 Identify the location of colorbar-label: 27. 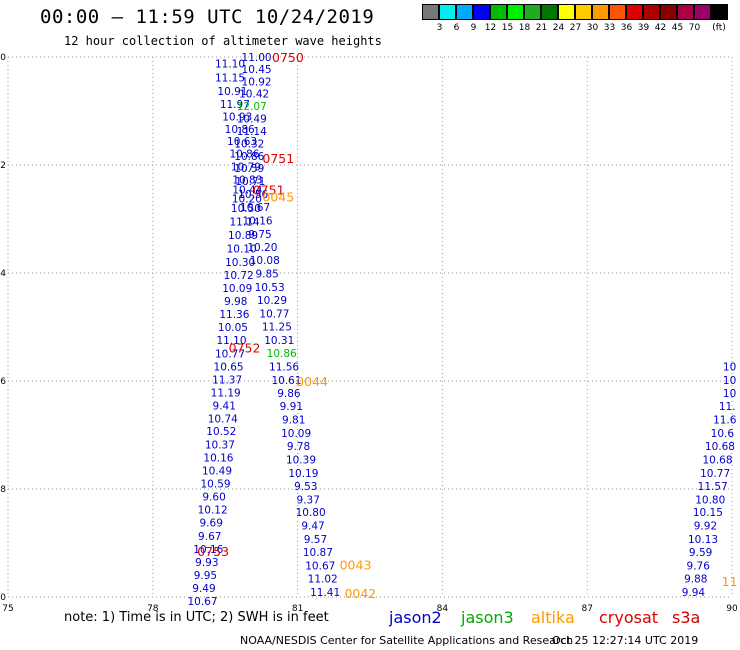
(575, 28).